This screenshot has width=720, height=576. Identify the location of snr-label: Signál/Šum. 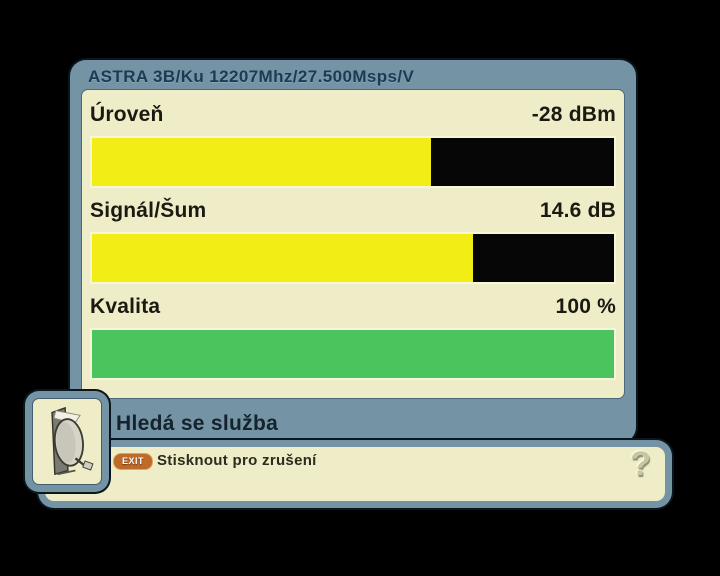
(148, 210).